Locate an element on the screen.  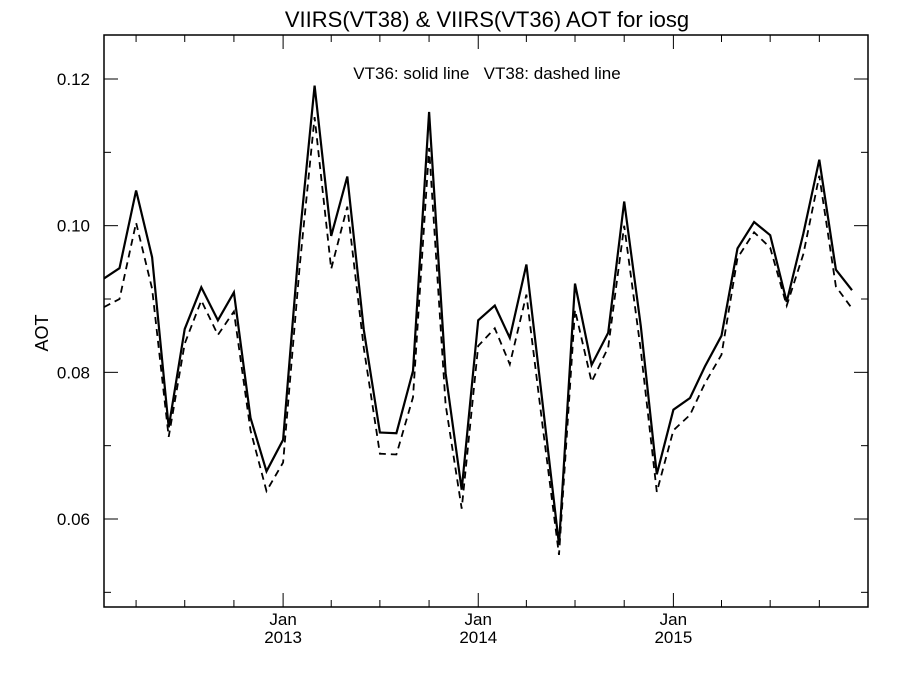
legend-annotation: VT36: solid line VT38: dashed line is located at coordinates (486, 73).